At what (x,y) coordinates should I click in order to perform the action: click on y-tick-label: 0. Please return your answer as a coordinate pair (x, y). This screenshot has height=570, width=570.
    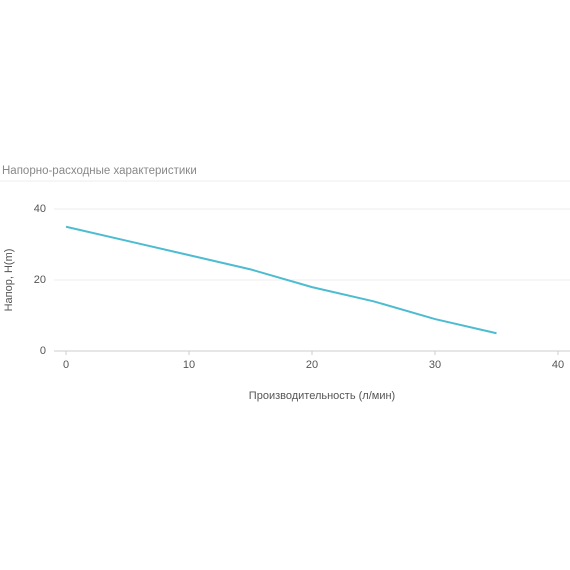
    Looking at the image, I should click on (43, 351).